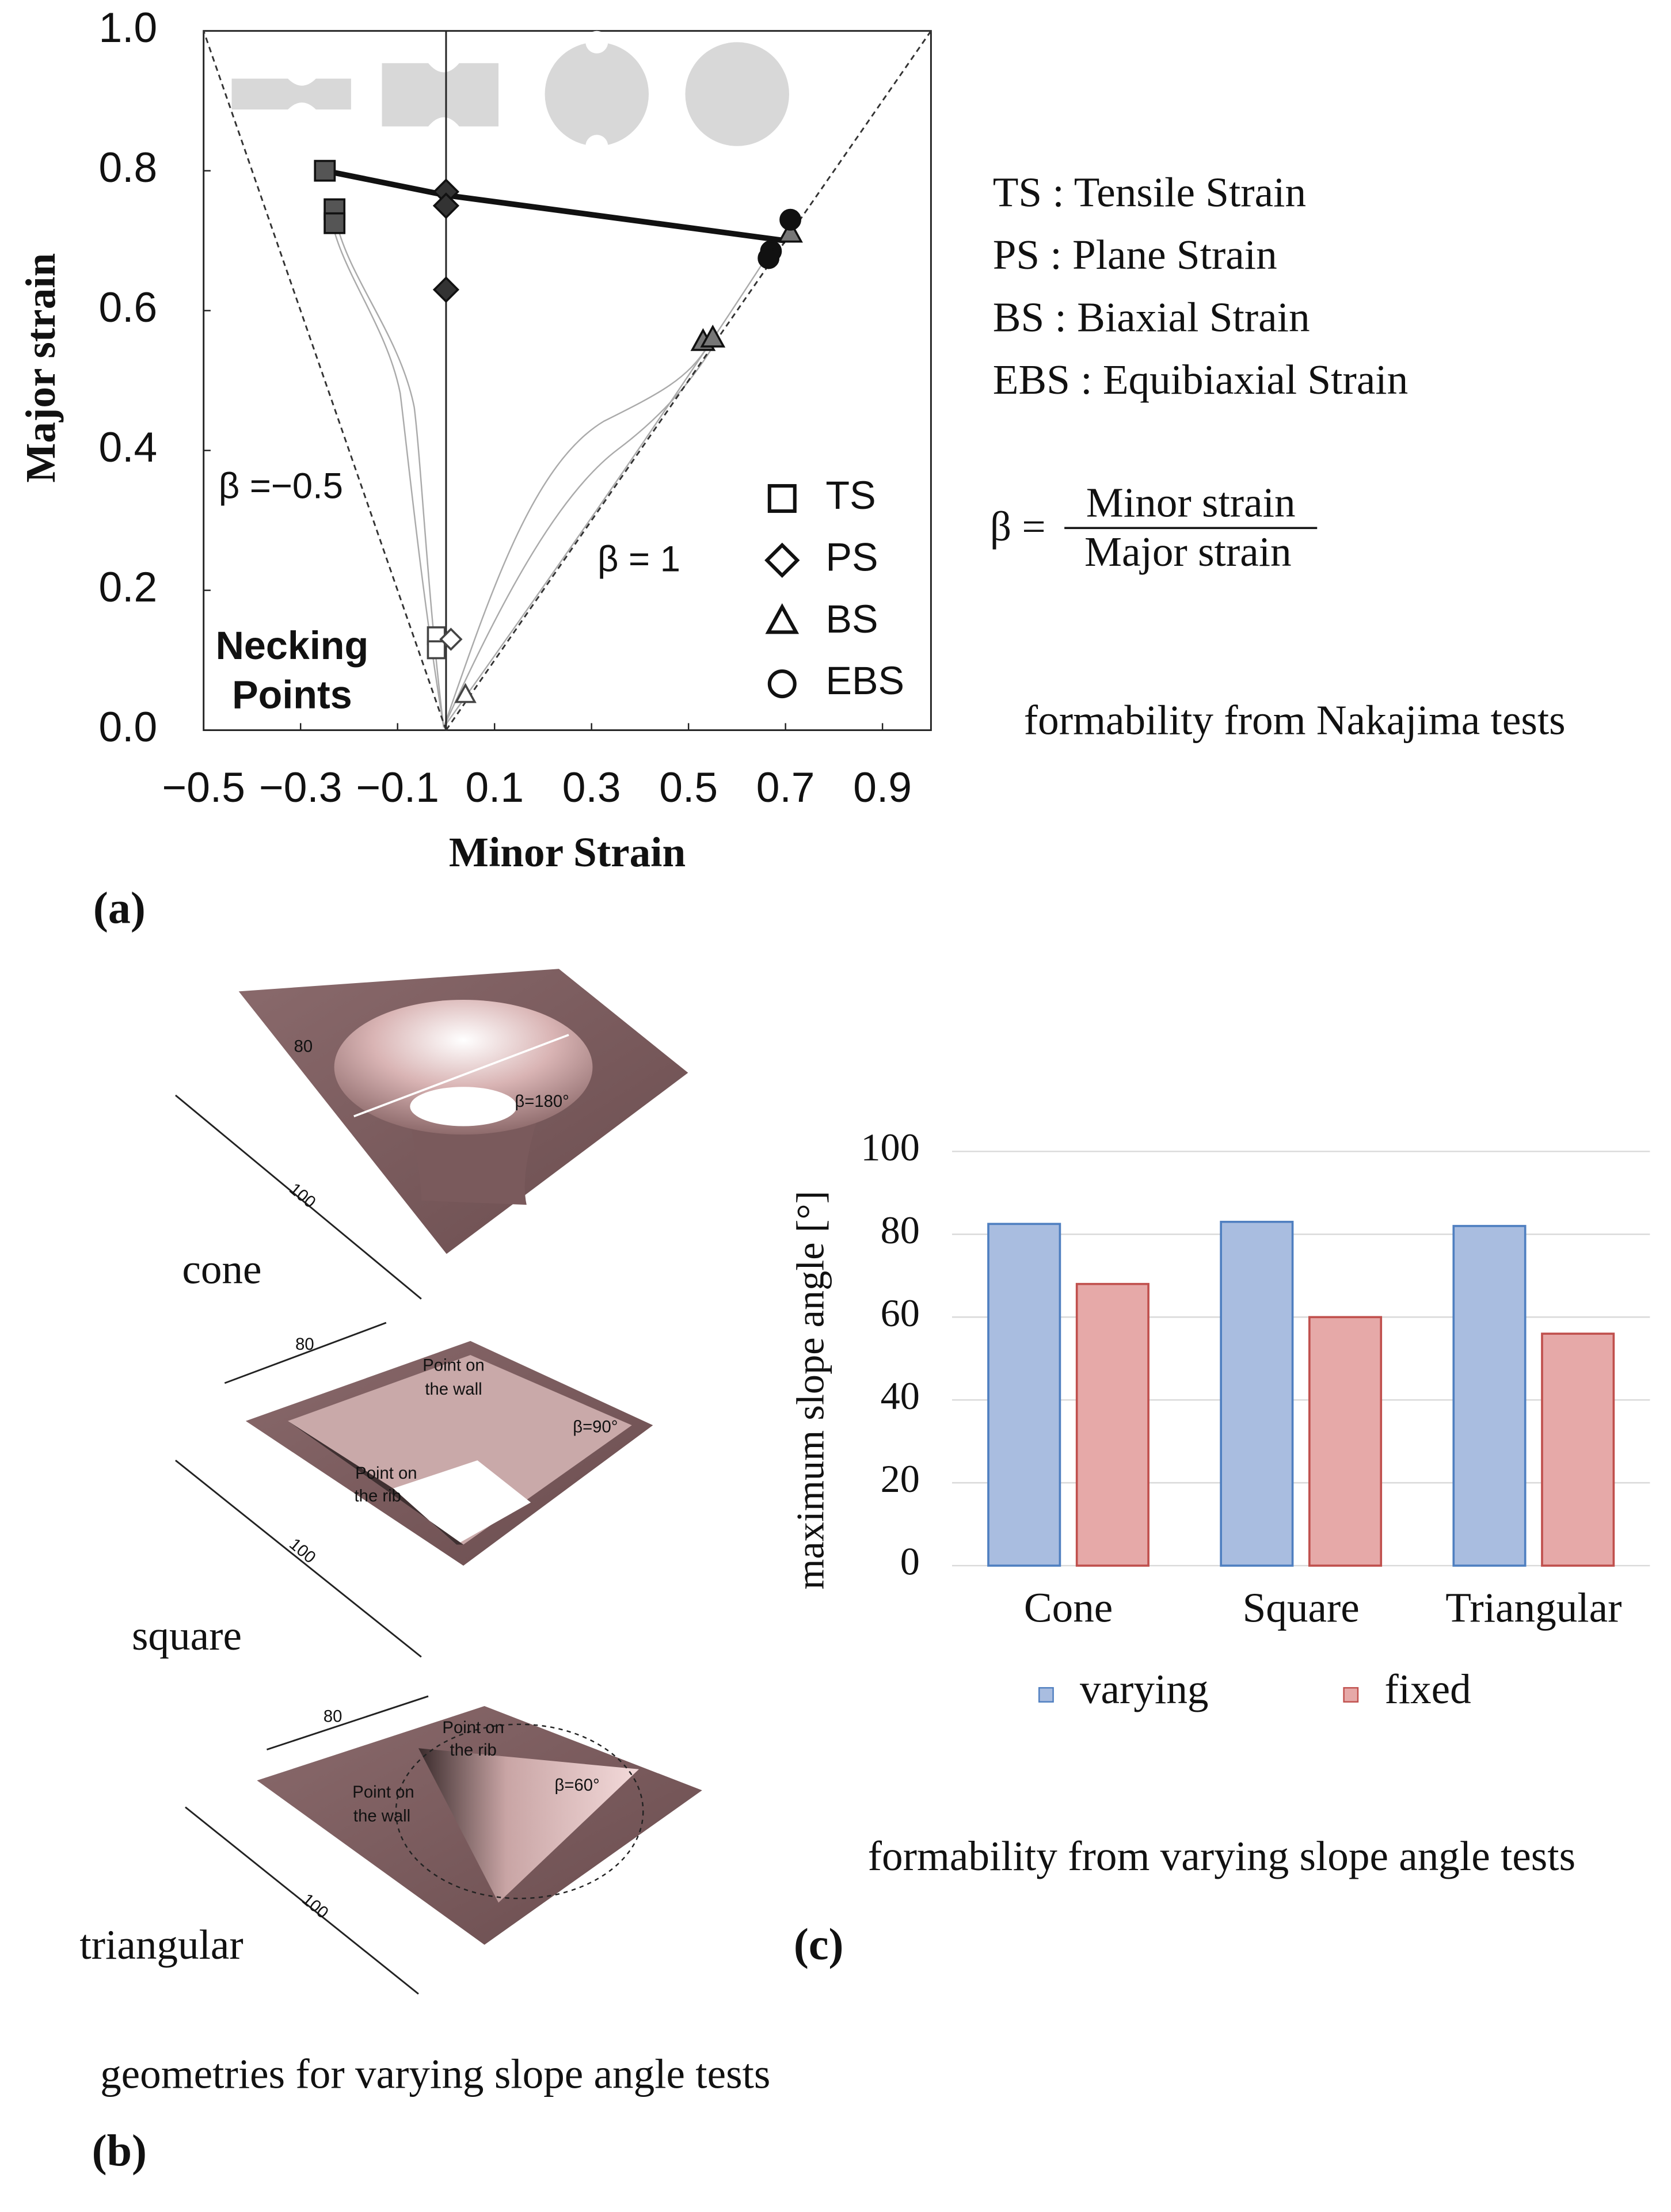 The width and height of the screenshot is (1671, 2212). What do you see at coordinates (555, 205) in the screenshot?
I see `forming-limit-curve` at bounding box center [555, 205].